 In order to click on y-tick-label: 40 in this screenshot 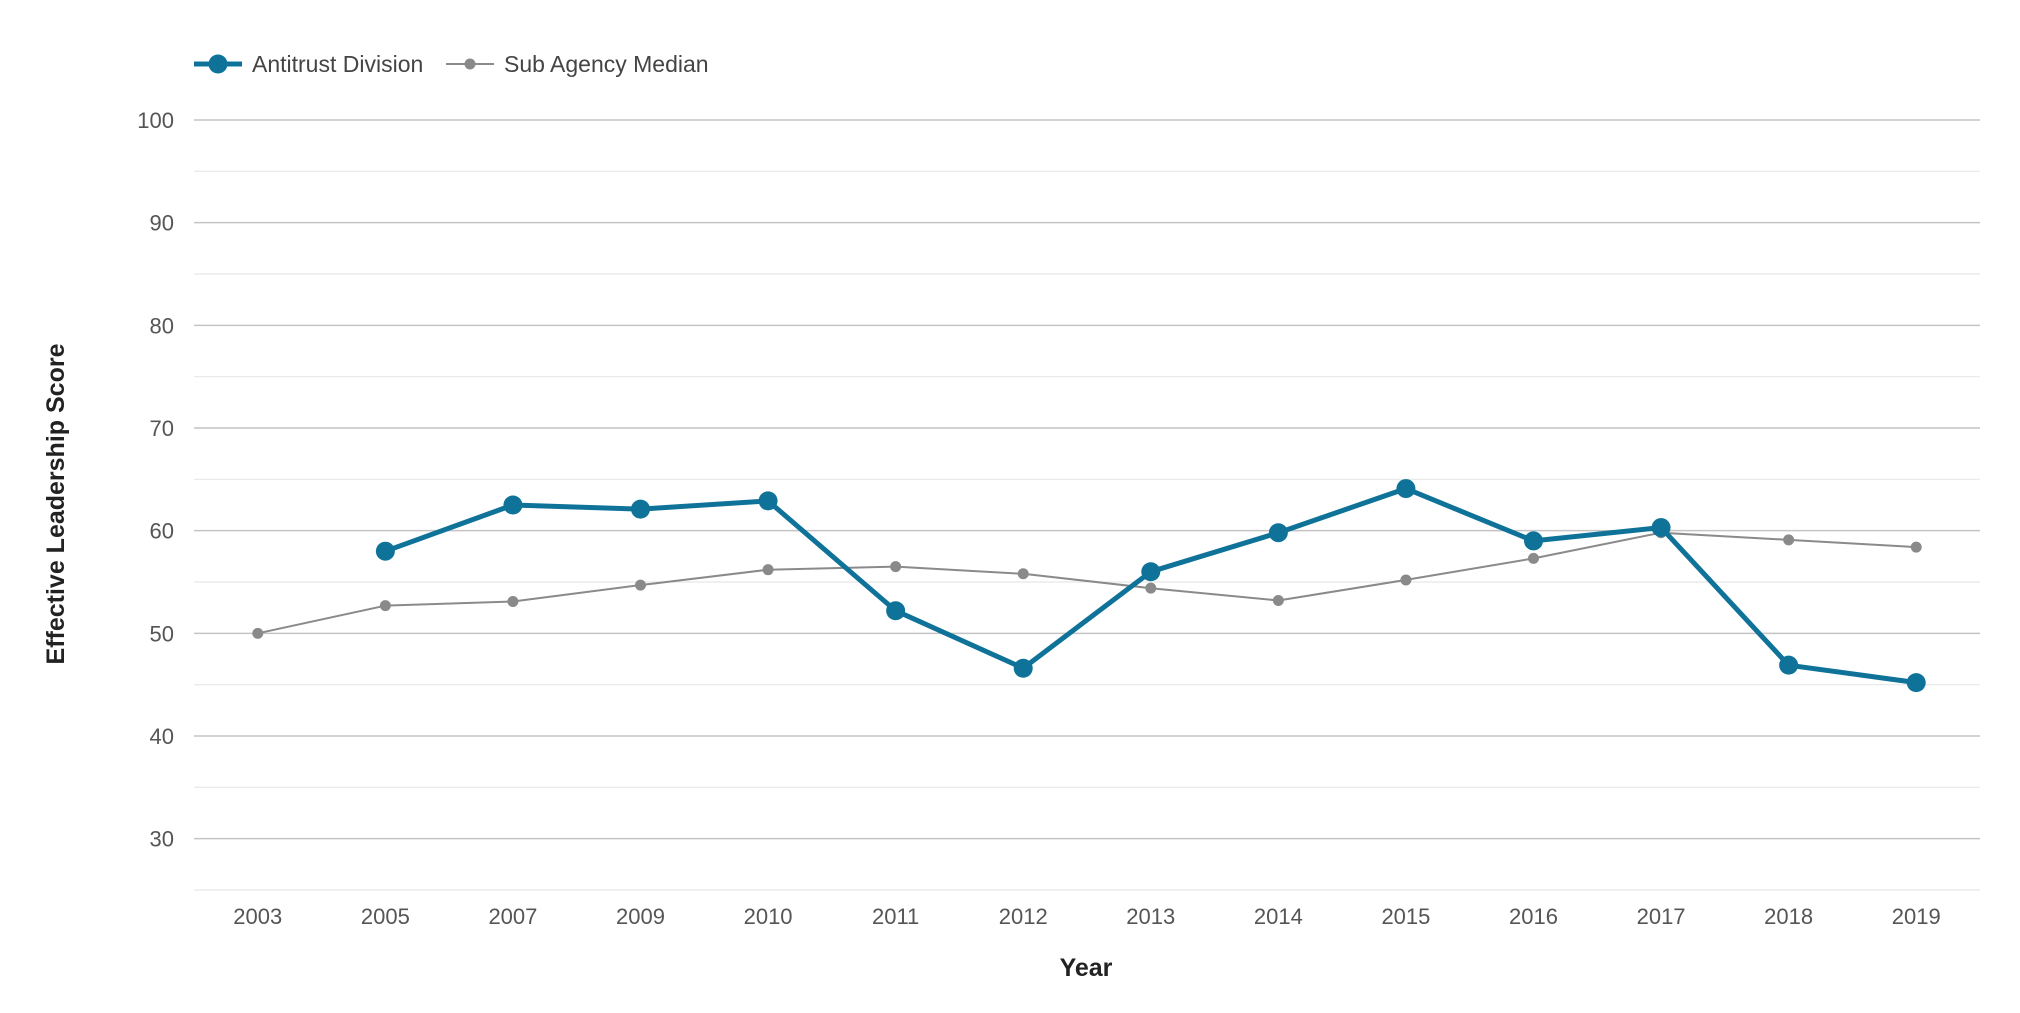, I will do `click(162, 736)`.